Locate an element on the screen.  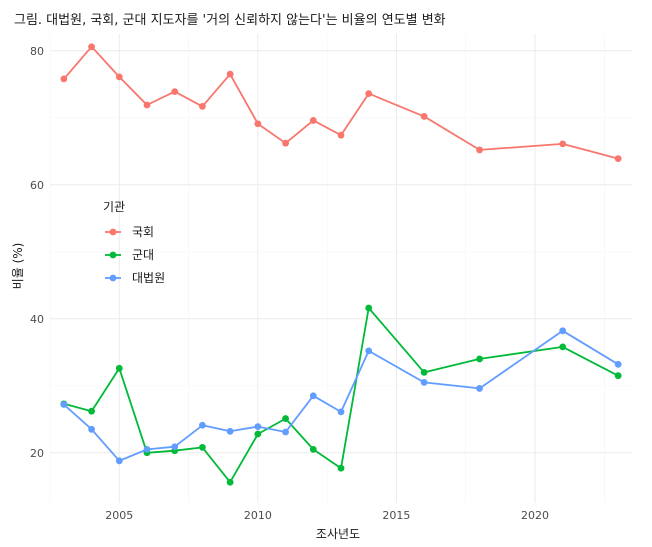
x-tick-label: 2015 is located at coordinates (396, 515).